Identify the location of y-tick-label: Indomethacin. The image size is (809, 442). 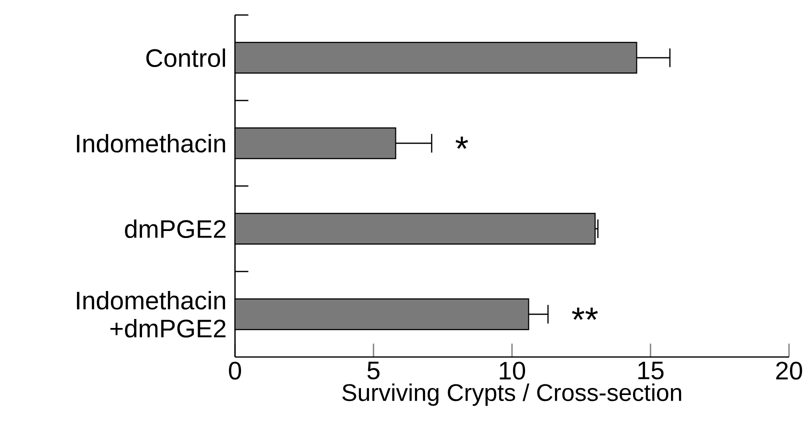
(151, 143).